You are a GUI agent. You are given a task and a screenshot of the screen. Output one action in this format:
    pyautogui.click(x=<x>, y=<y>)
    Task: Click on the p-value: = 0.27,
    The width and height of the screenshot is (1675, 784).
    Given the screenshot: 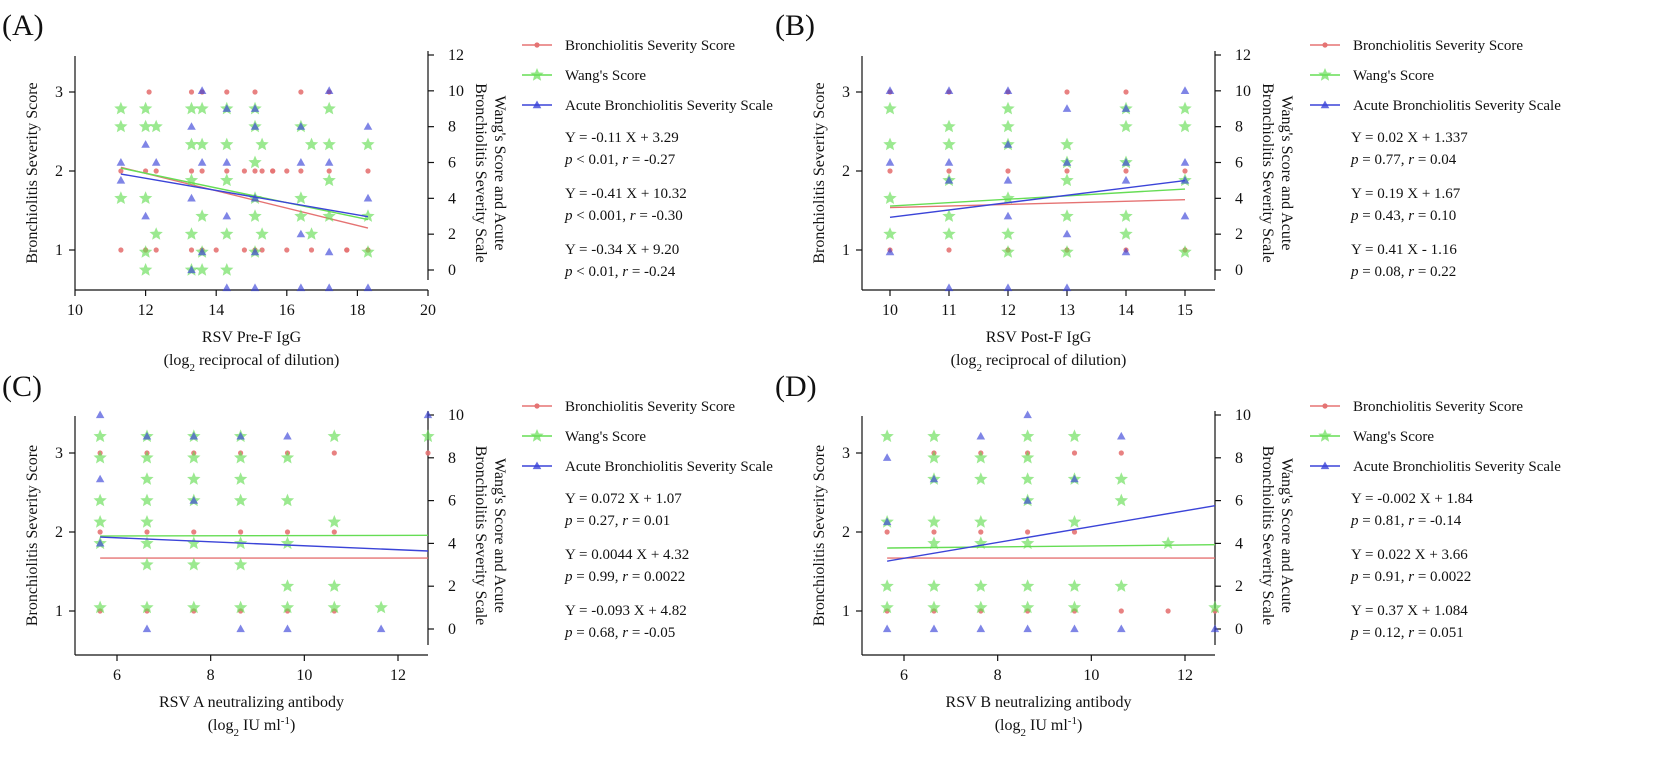 What is the action you would take?
    pyautogui.click(x=598, y=521)
    